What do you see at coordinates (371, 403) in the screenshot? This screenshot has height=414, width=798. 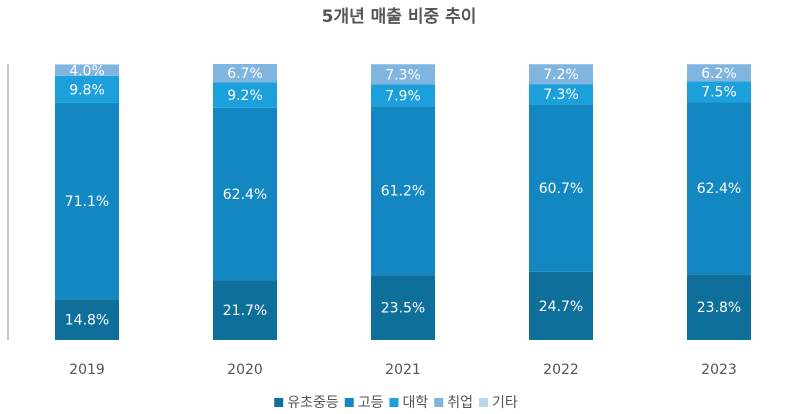 I see `legend-label: 고등` at bounding box center [371, 403].